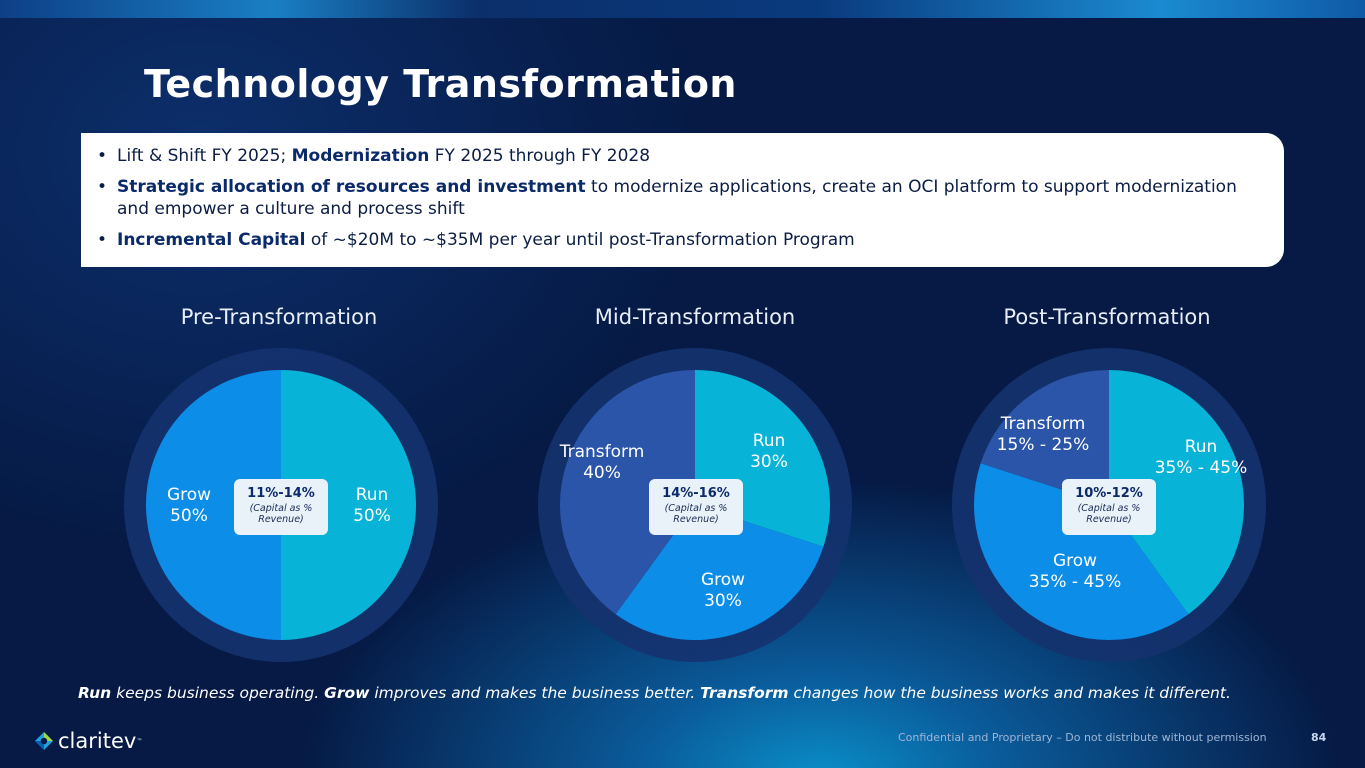  What do you see at coordinates (218, 693) in the screenshot?
I see `note-run-text: keeps business operating.` at bounding box center [218, 693].